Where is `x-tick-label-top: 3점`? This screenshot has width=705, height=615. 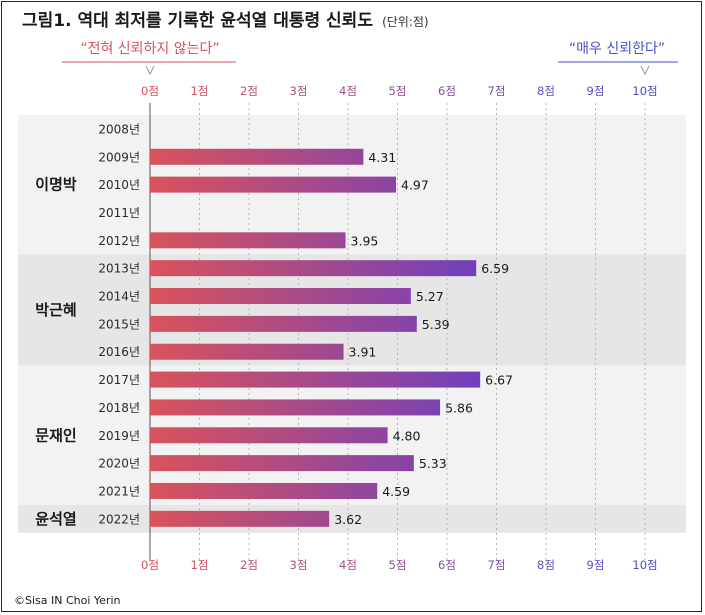 x-tick-label-top: 3점 is located at coordinates (299, 91).